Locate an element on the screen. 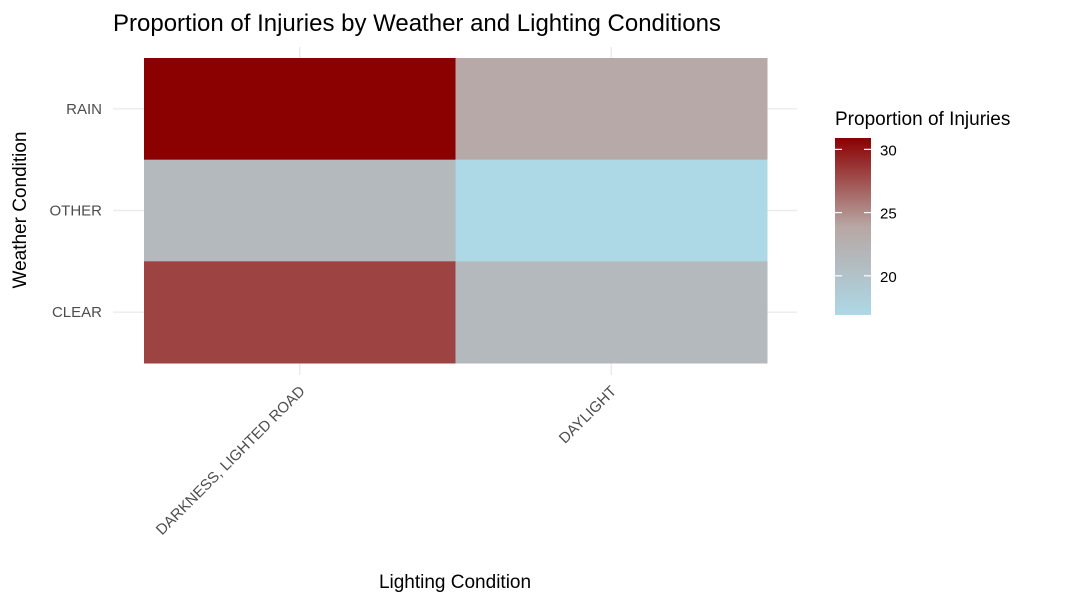 The image size is (1069, 603). legend-ticks: 20 25 30 is located at coordinates (866, 214).